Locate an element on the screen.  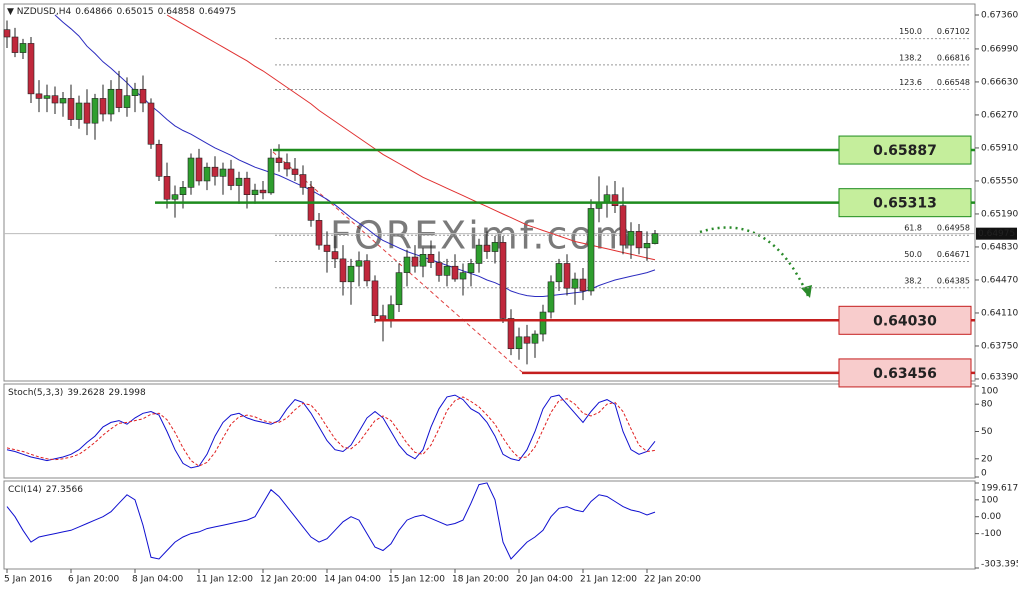
ohlc-close: 0.64975 is located at coordinates (217, 12).